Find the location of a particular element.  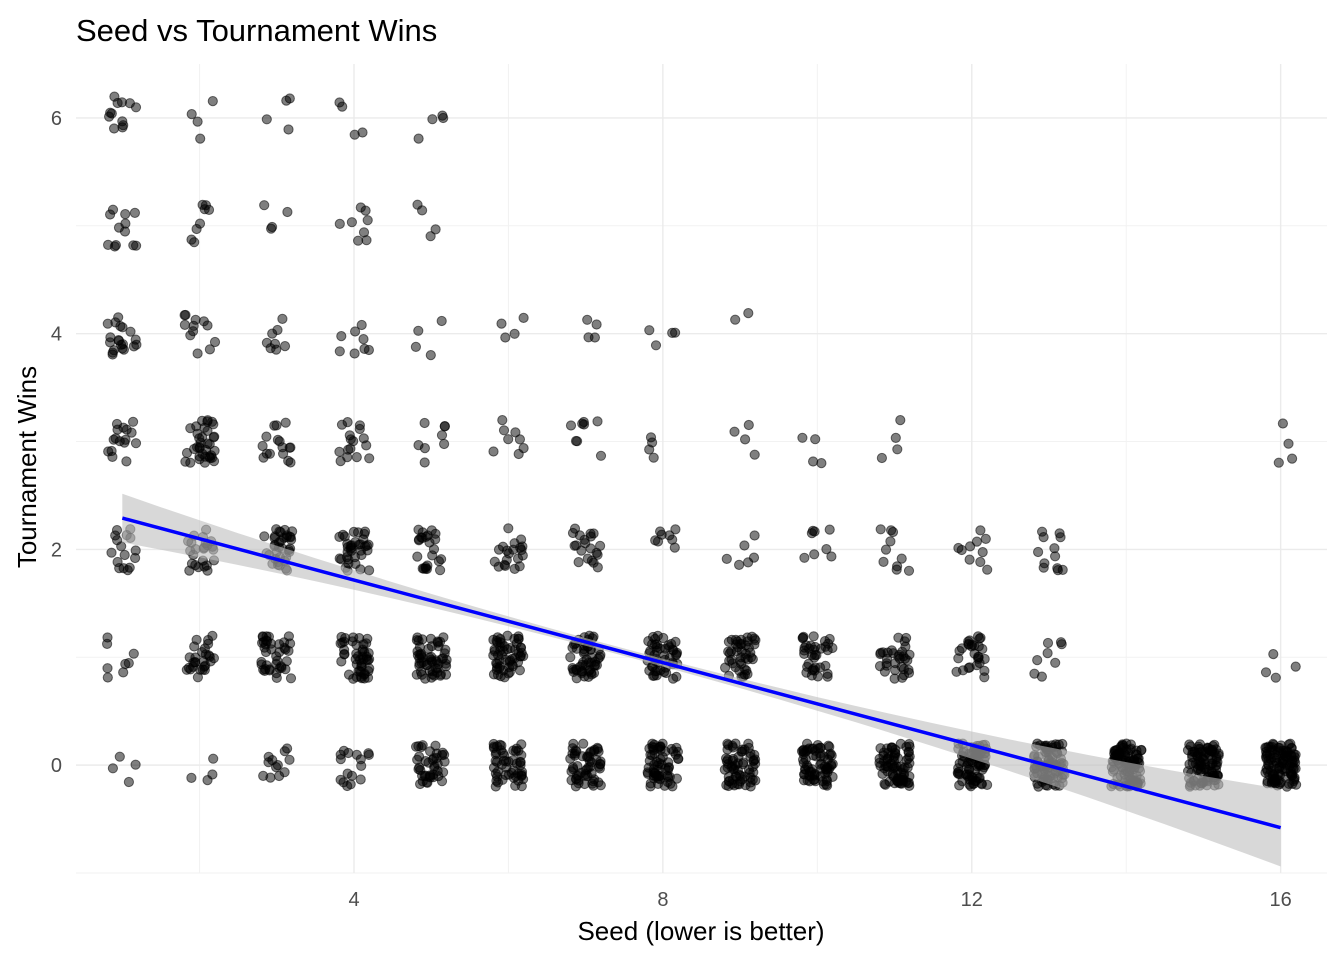

x-axis-ticks: 4 8 12 16 is located at coordinates (819, 900).